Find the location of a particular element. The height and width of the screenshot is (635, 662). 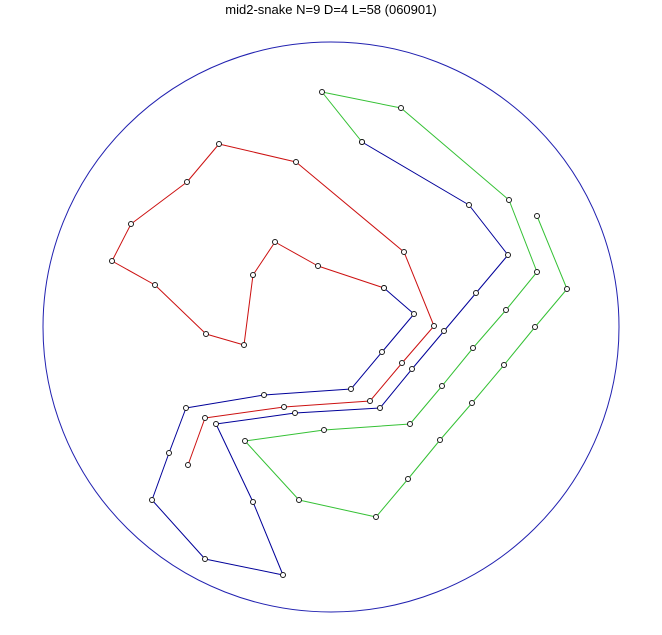

plot-title: mid2-snake N=9 D=4 L=58 (060901) is located at coordinates (331, 9).